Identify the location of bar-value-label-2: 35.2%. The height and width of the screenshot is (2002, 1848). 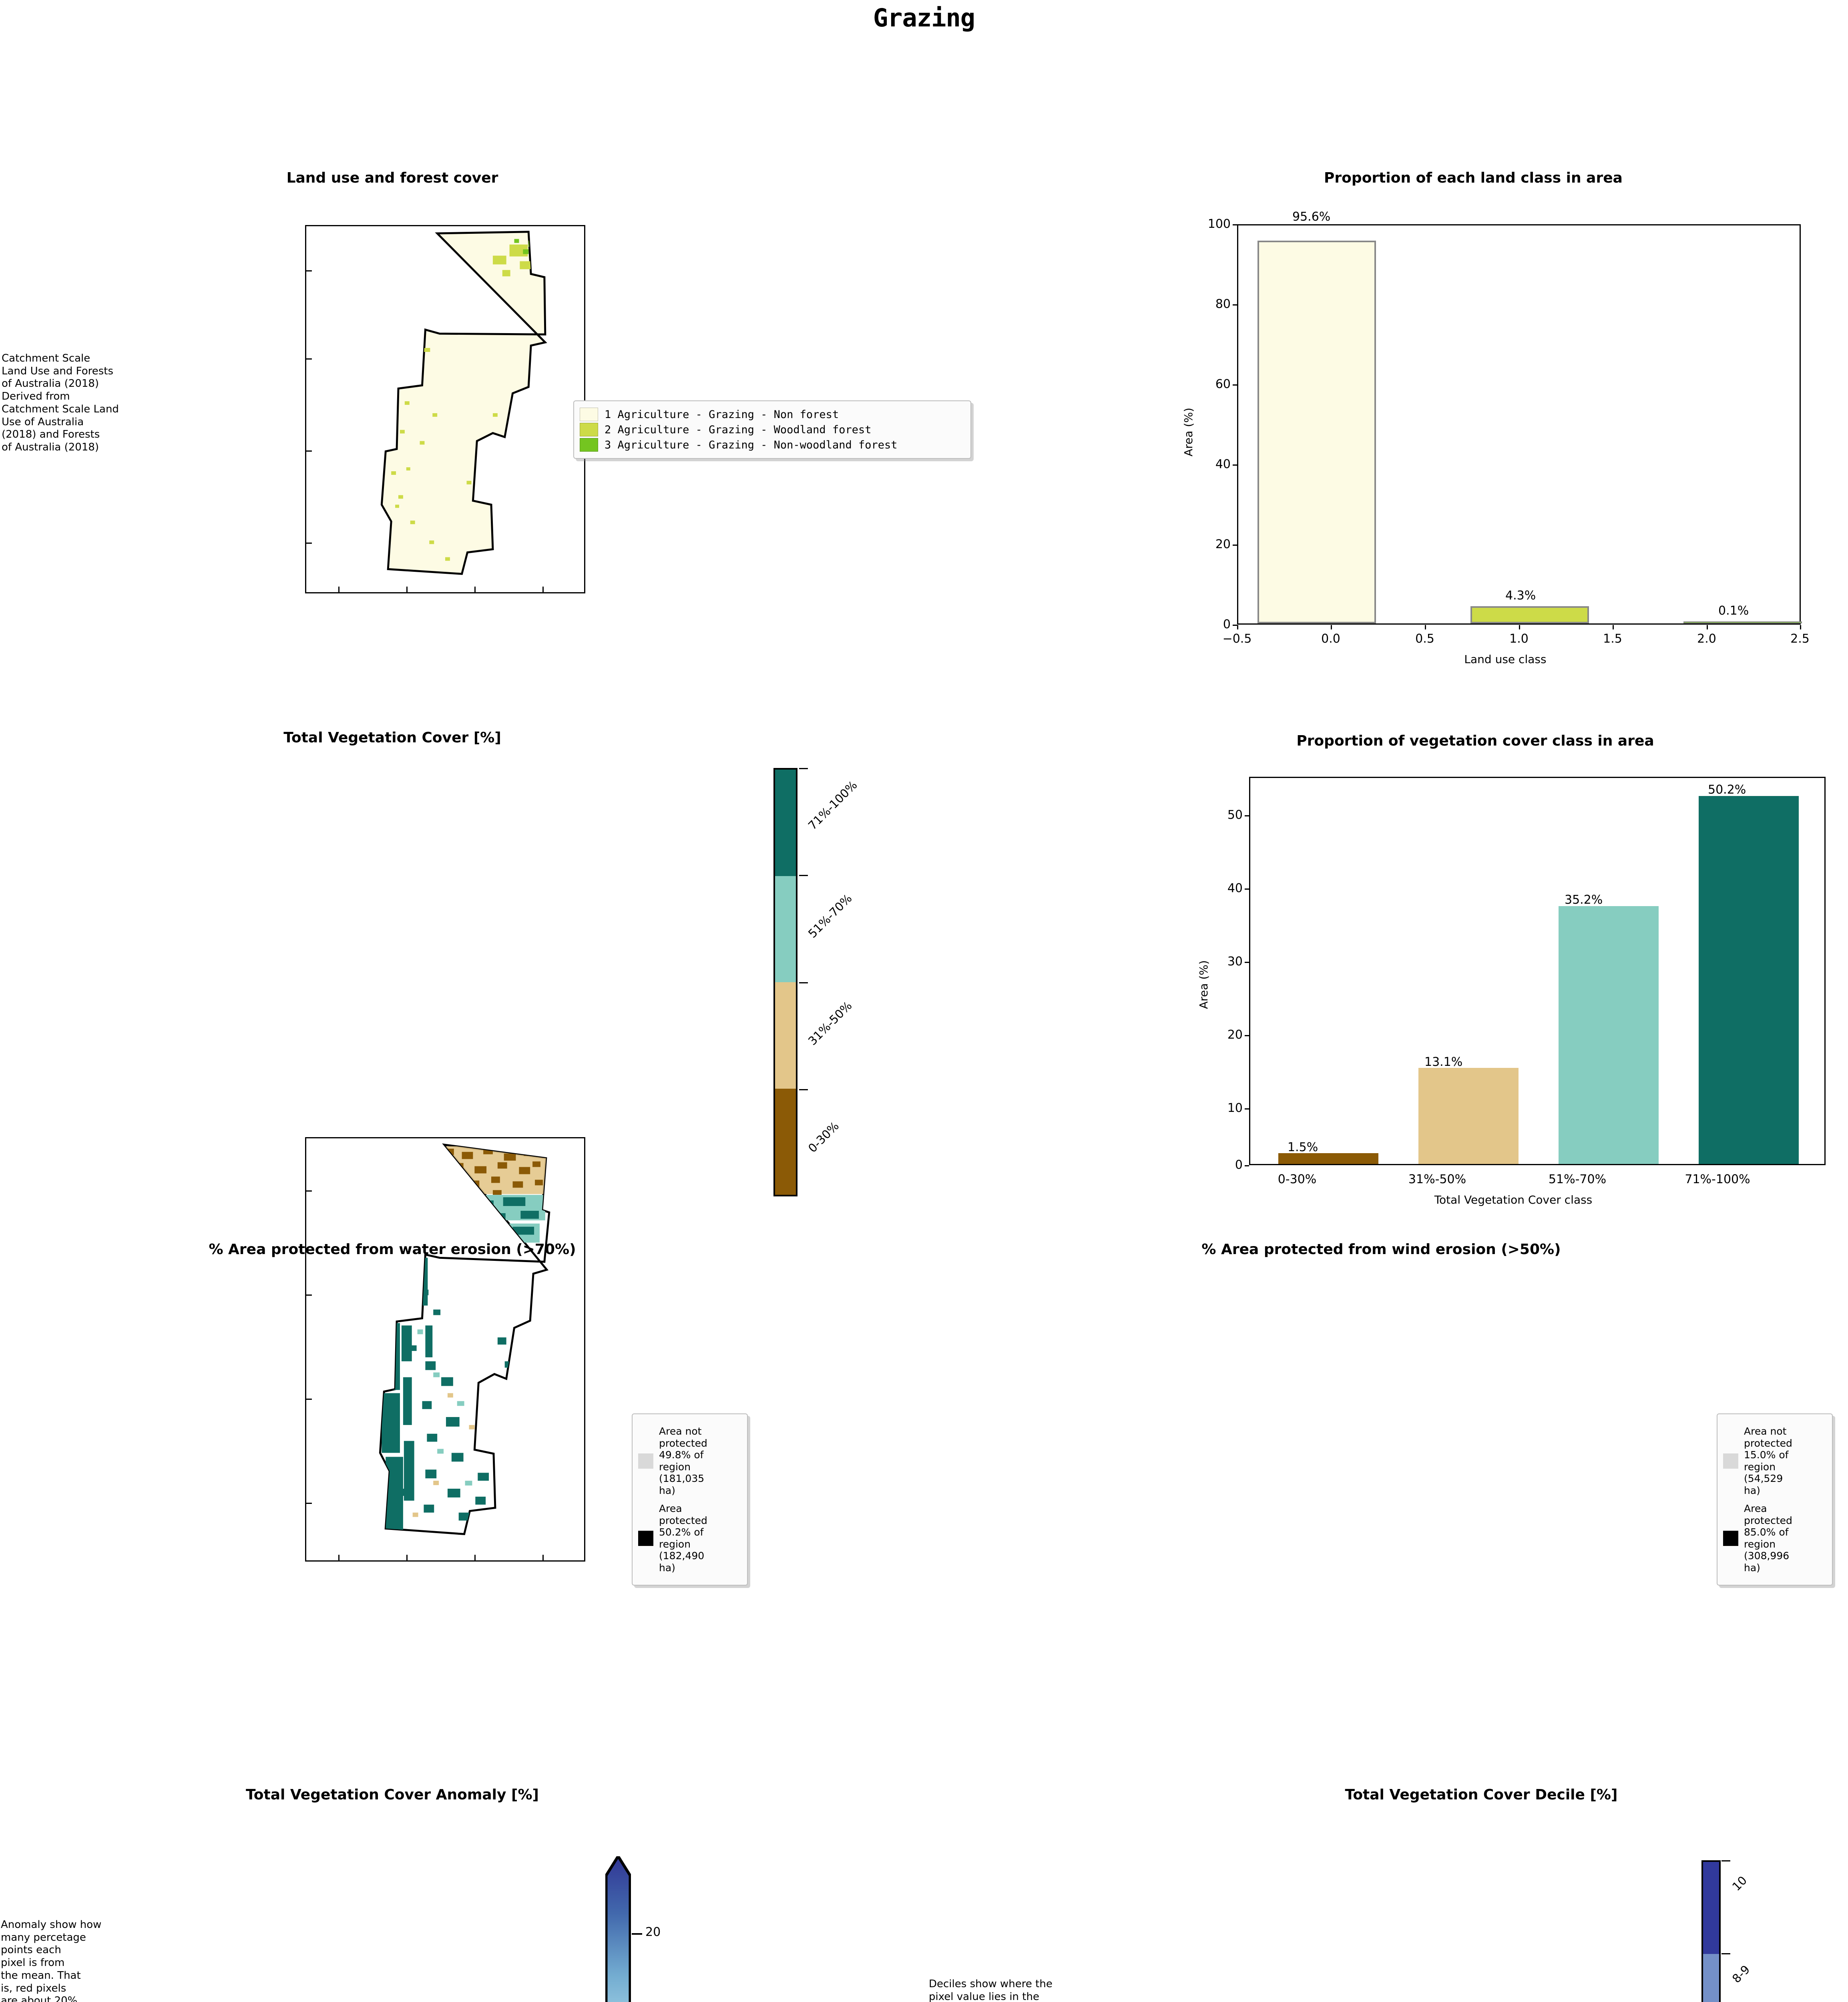
(1584, 900).